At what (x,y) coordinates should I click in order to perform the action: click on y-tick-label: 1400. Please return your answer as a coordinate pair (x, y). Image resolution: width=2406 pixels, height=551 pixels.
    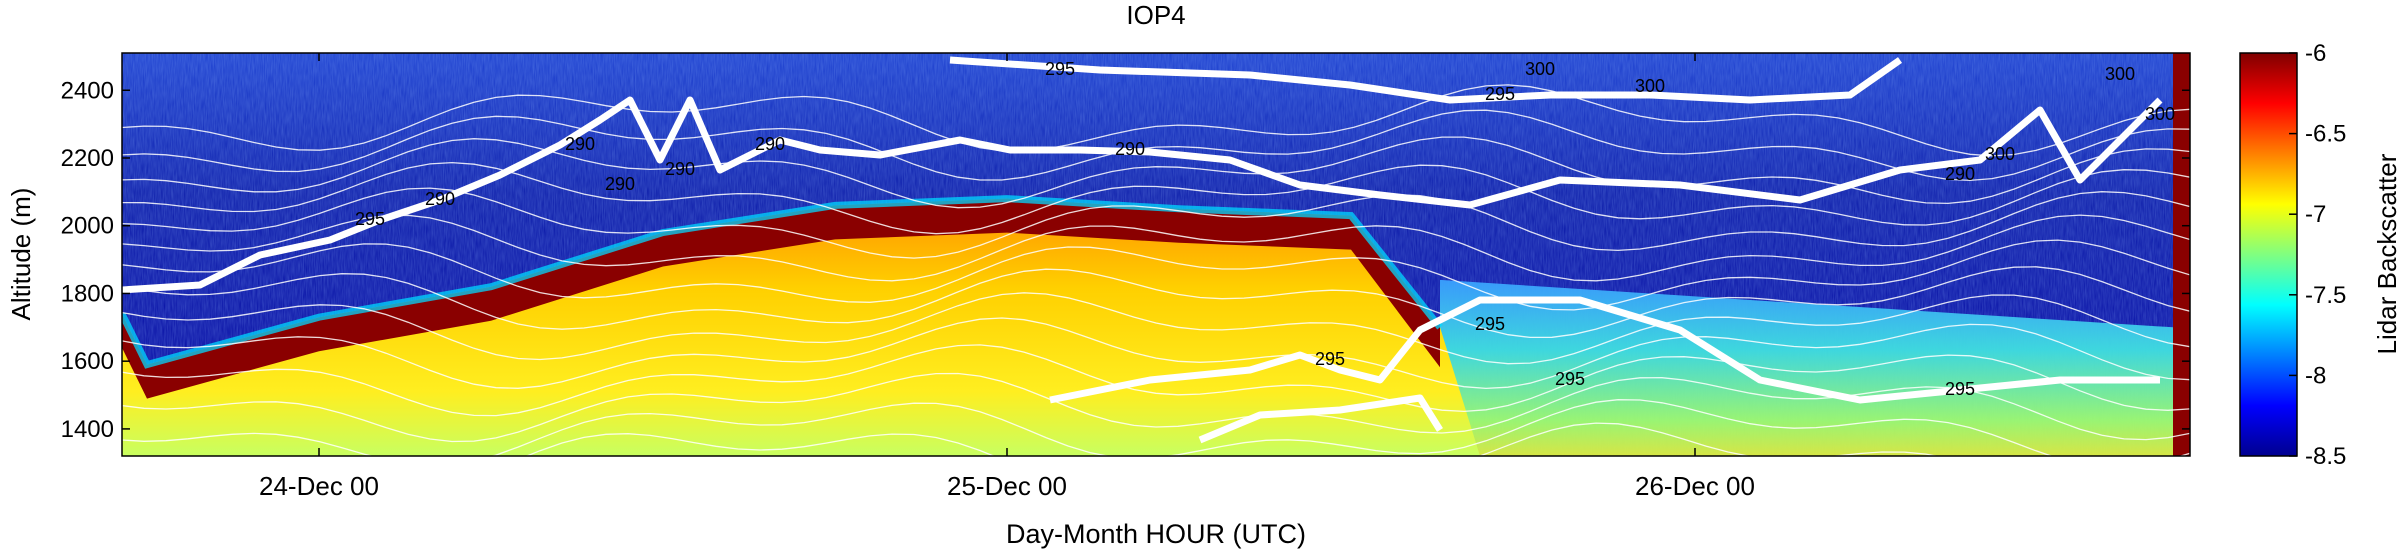
    Looking at the image, I should click on (87, 429).